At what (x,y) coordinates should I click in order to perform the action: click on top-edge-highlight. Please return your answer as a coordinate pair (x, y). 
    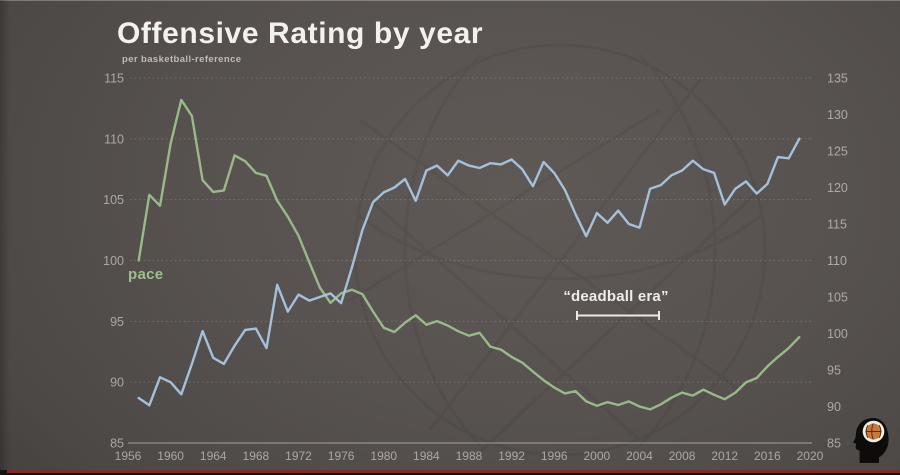
    Looking at the image, I should click on (450, 0).